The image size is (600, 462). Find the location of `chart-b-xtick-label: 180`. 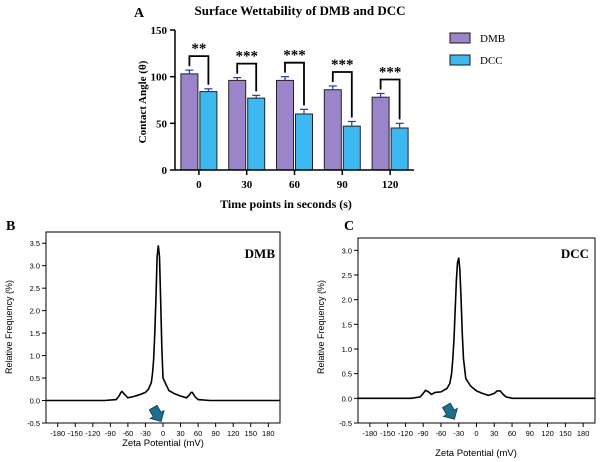

chart-b-xtick-label: 180 is located at coordinates (268, 433).